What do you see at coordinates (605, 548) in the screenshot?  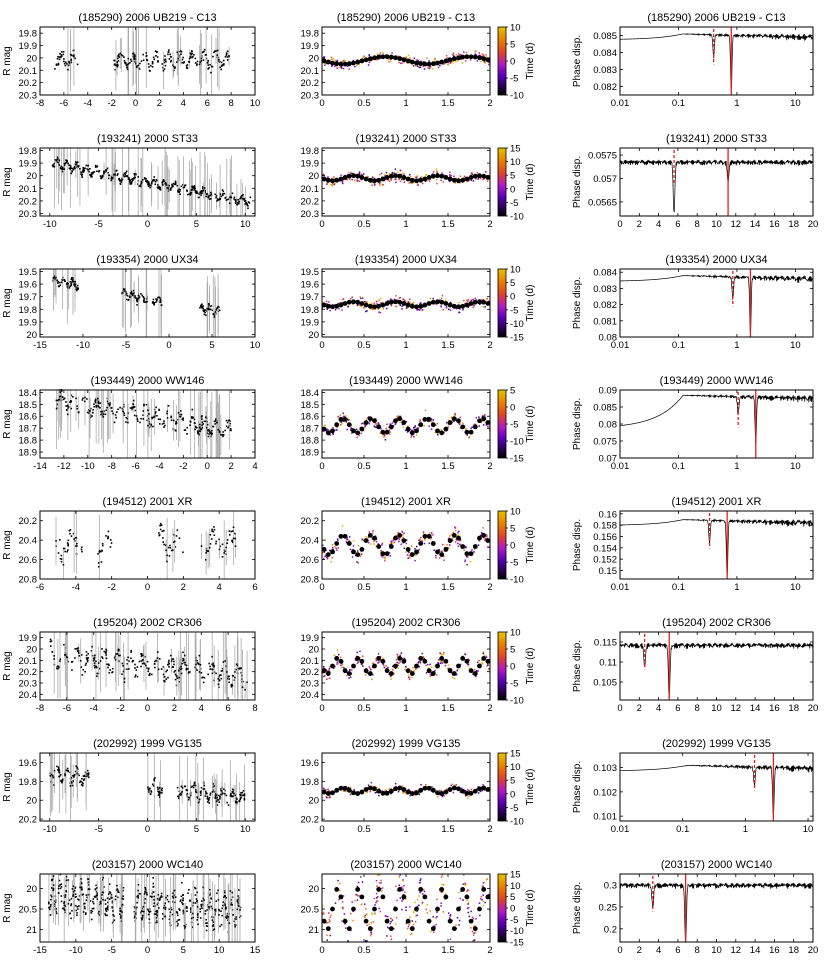 I see `y-tick-label: 0.154` at bounding box center [605, 548].